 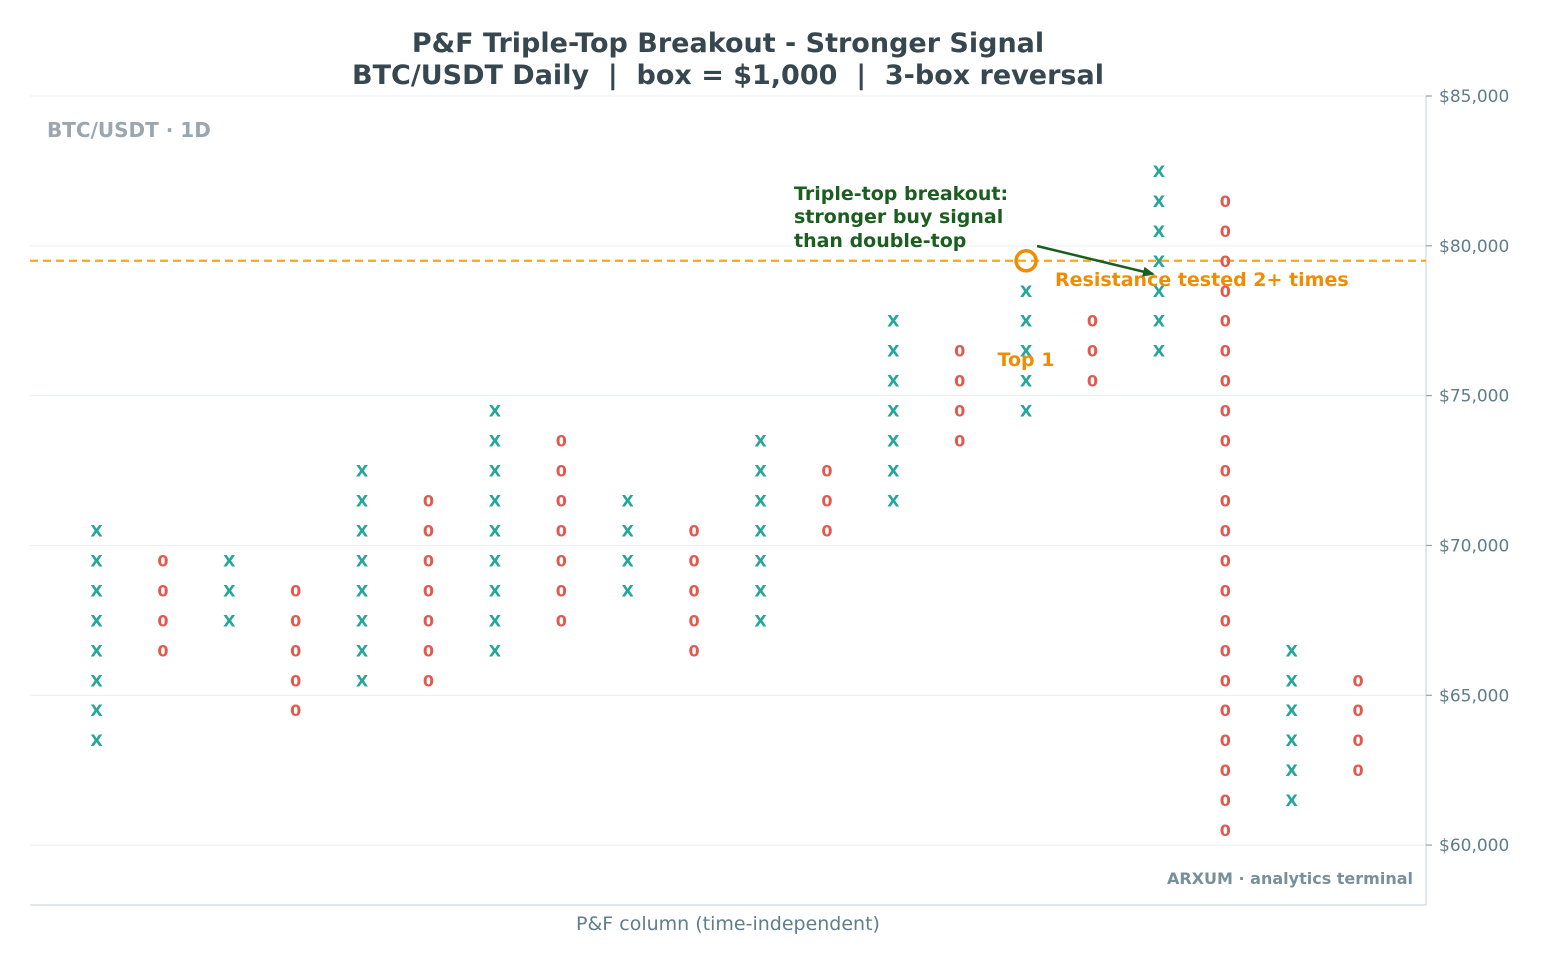 I want to click on resistance-label: Resistance tested 2+ times, so click(x=1202, y=280).